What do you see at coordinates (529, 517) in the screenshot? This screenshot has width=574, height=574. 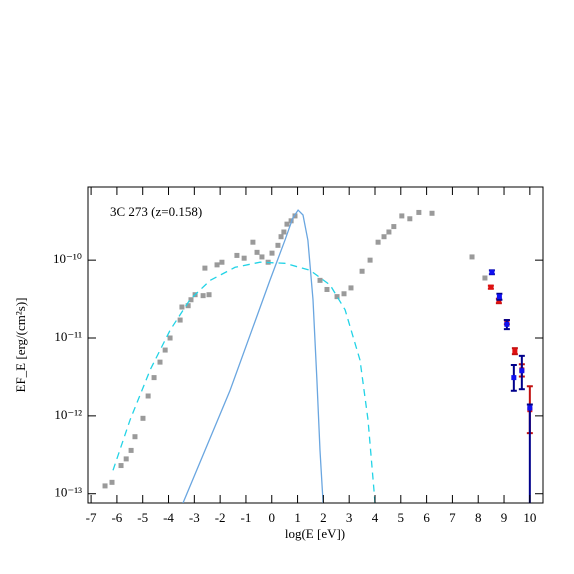 I see `x-tick-label: 10` at bounding box center [529, 517].